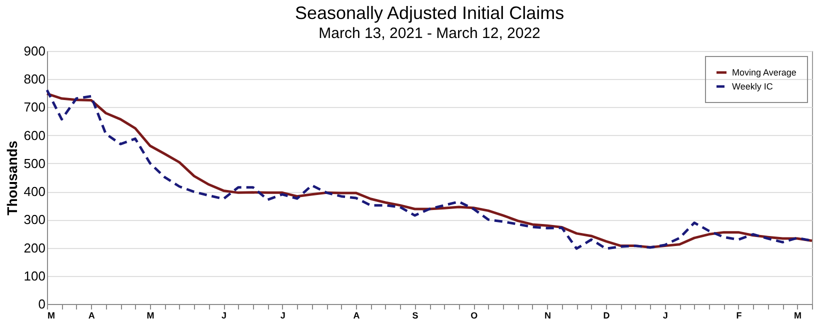  What do you see at coordinates (415, 315) in the screenshot?
I see `x-tick-label: S` at bounding box center [415, 315].